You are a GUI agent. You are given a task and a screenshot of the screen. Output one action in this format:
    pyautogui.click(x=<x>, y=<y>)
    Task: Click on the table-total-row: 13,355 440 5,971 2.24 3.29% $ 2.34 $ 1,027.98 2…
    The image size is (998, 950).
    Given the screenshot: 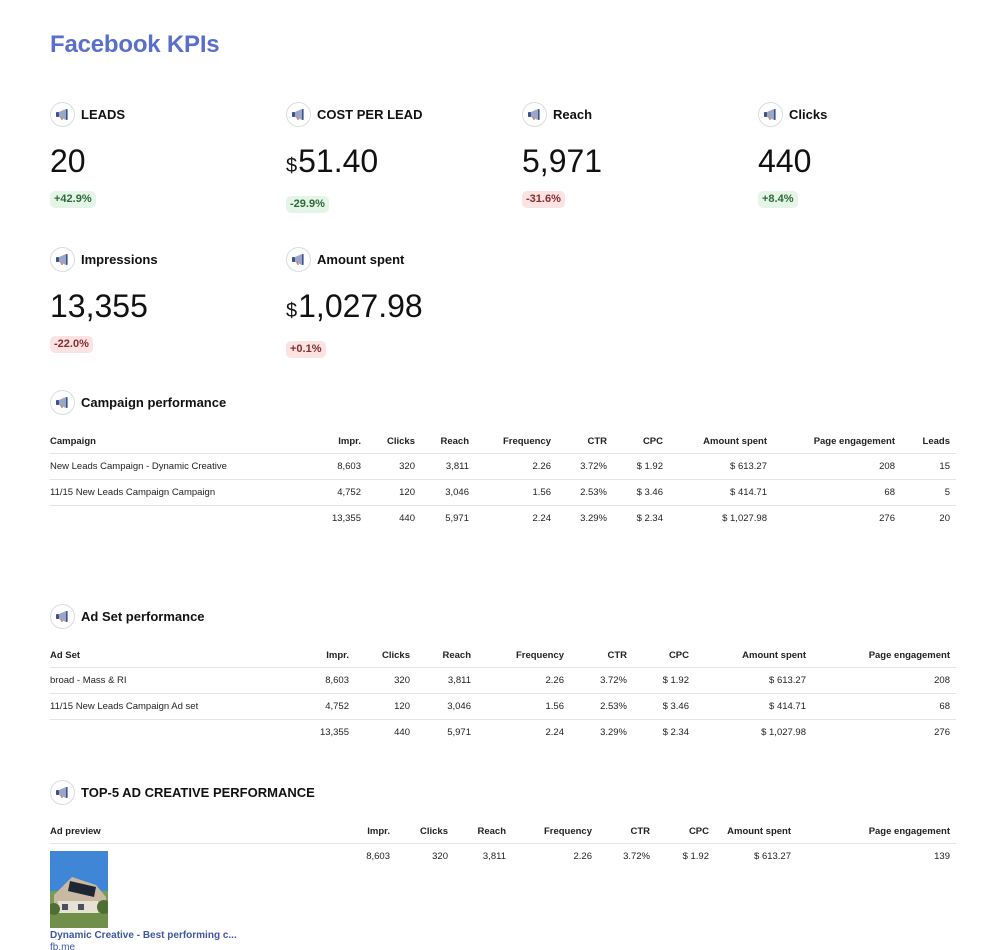 What is the action you would take?
    pyautogui.click(x=503, y=518)
    